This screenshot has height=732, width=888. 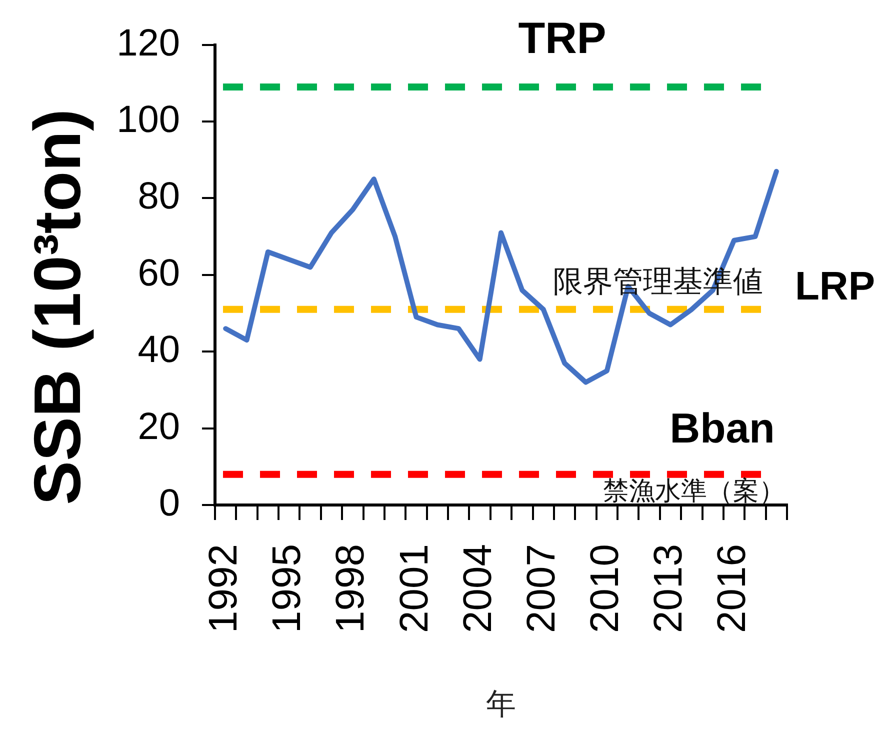 What do you see at coordinates (478, 588) in the screenshot?
I see `x-tick-label: 2004` at bounding box center [478, 588].